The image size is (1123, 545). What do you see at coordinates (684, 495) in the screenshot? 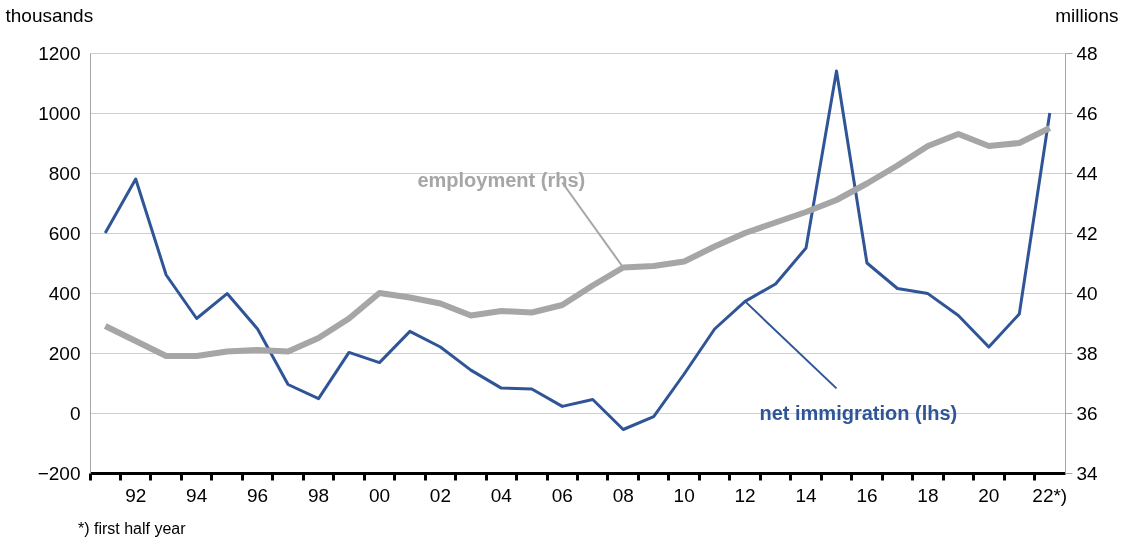
I see `x-tick-label: 10` at bounding box center [684, 495].